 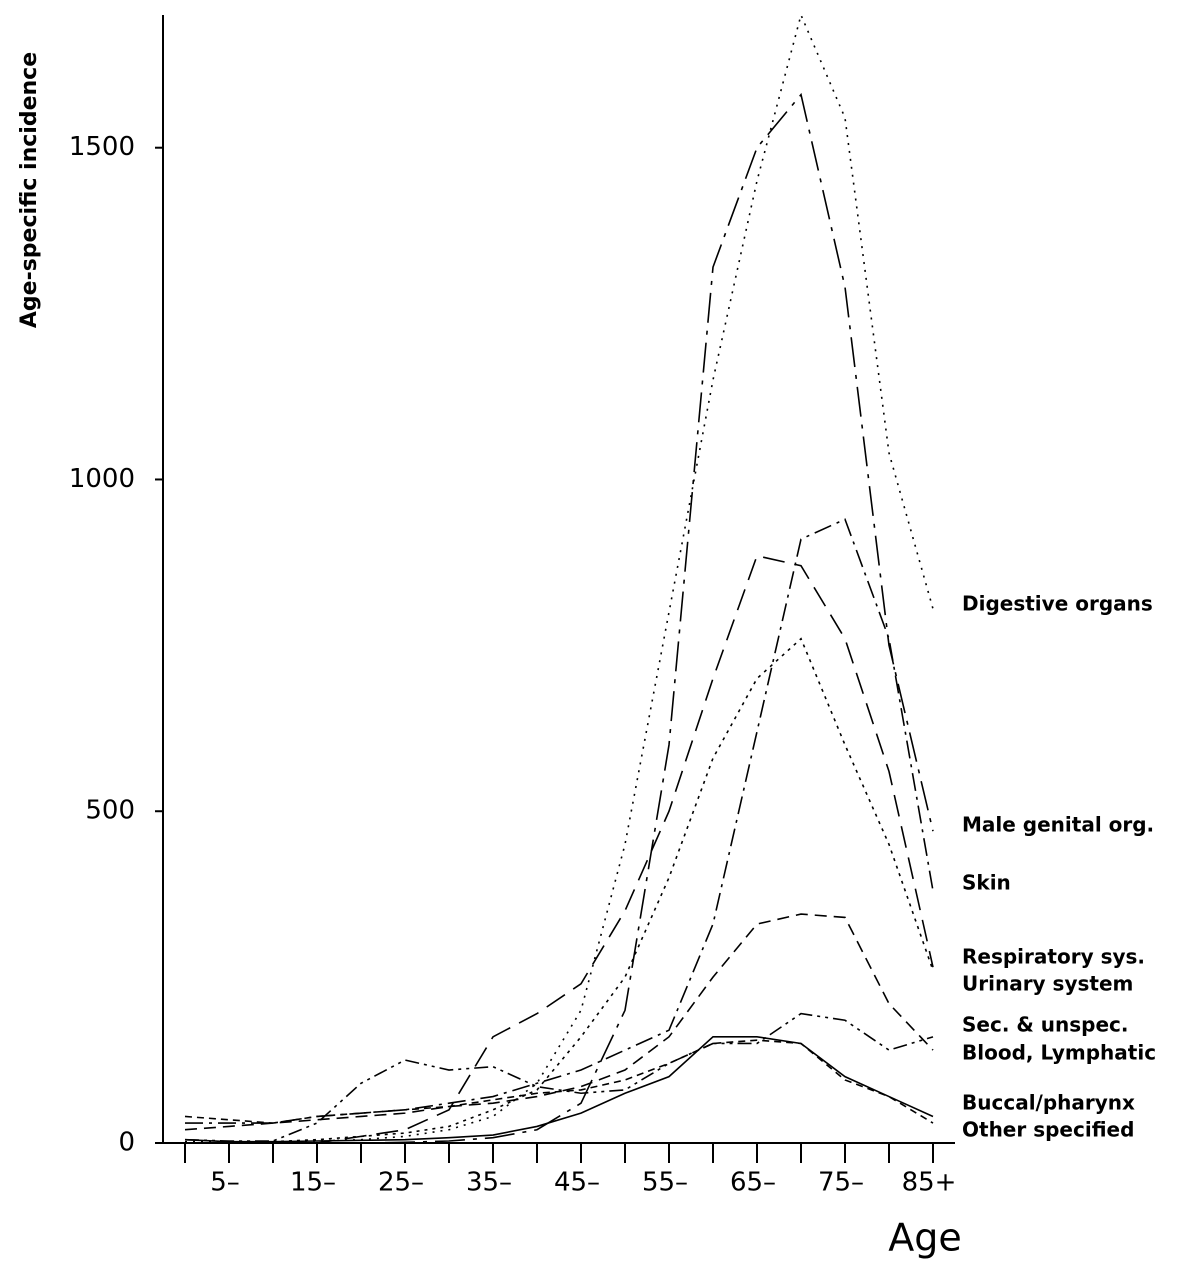 What do you see at coordinates (1048, 1130) in the screenshot?
I see `series-label: Other specified` at bounding box center [1048, 1130].